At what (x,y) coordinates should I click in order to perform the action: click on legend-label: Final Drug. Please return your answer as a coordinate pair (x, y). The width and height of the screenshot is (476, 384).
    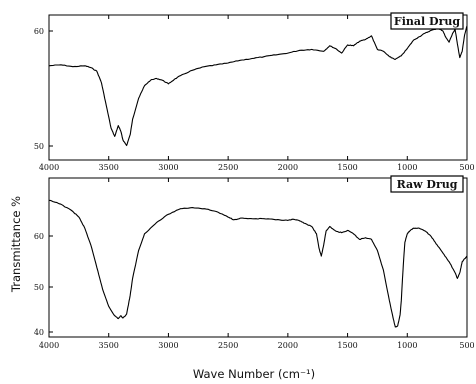
    Looking at the image, I should click on (427, 21).